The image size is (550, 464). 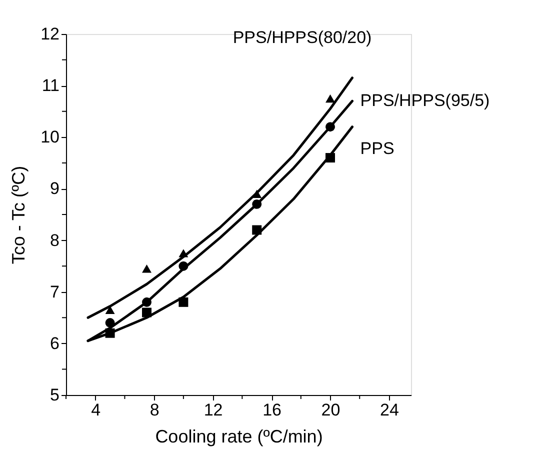 What do you see at coordinates (377, 148) in the screenshot?
I see `series-label: PPS` at bounding box center [377, 148].